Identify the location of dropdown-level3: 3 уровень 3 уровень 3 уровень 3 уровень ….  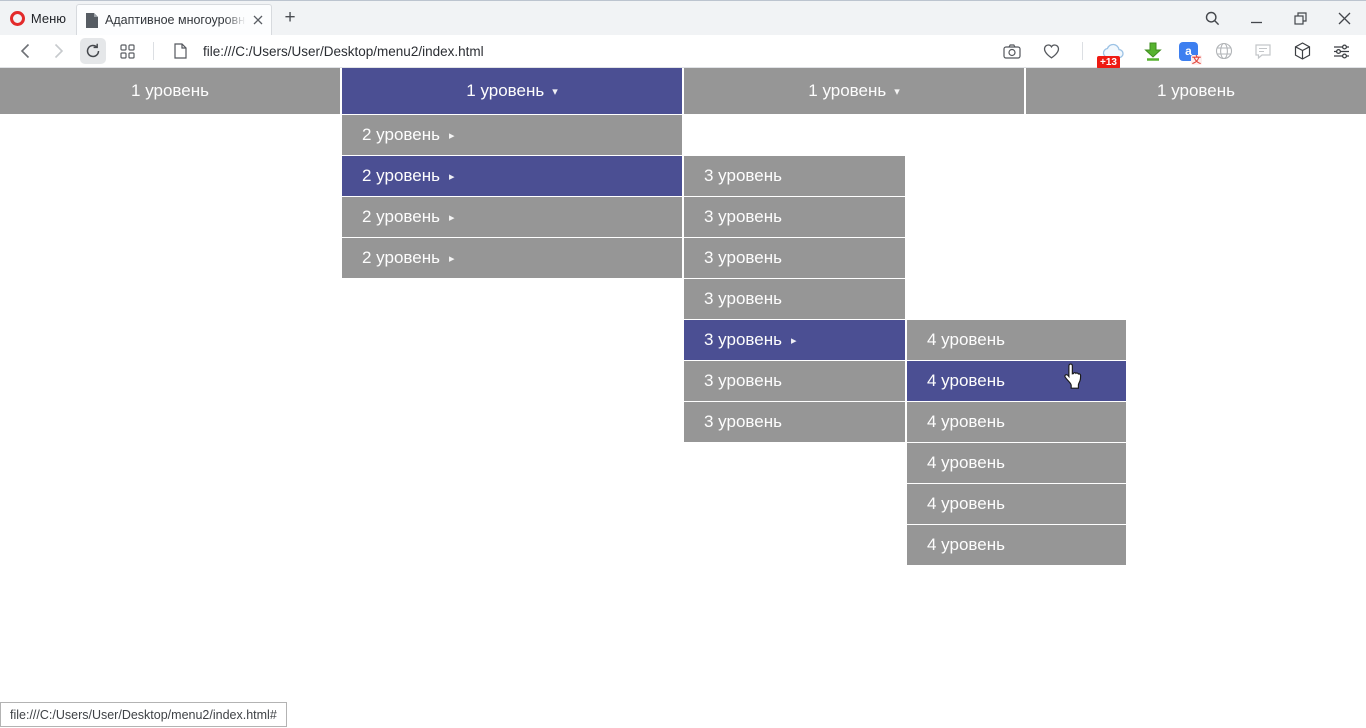
(794, 299).